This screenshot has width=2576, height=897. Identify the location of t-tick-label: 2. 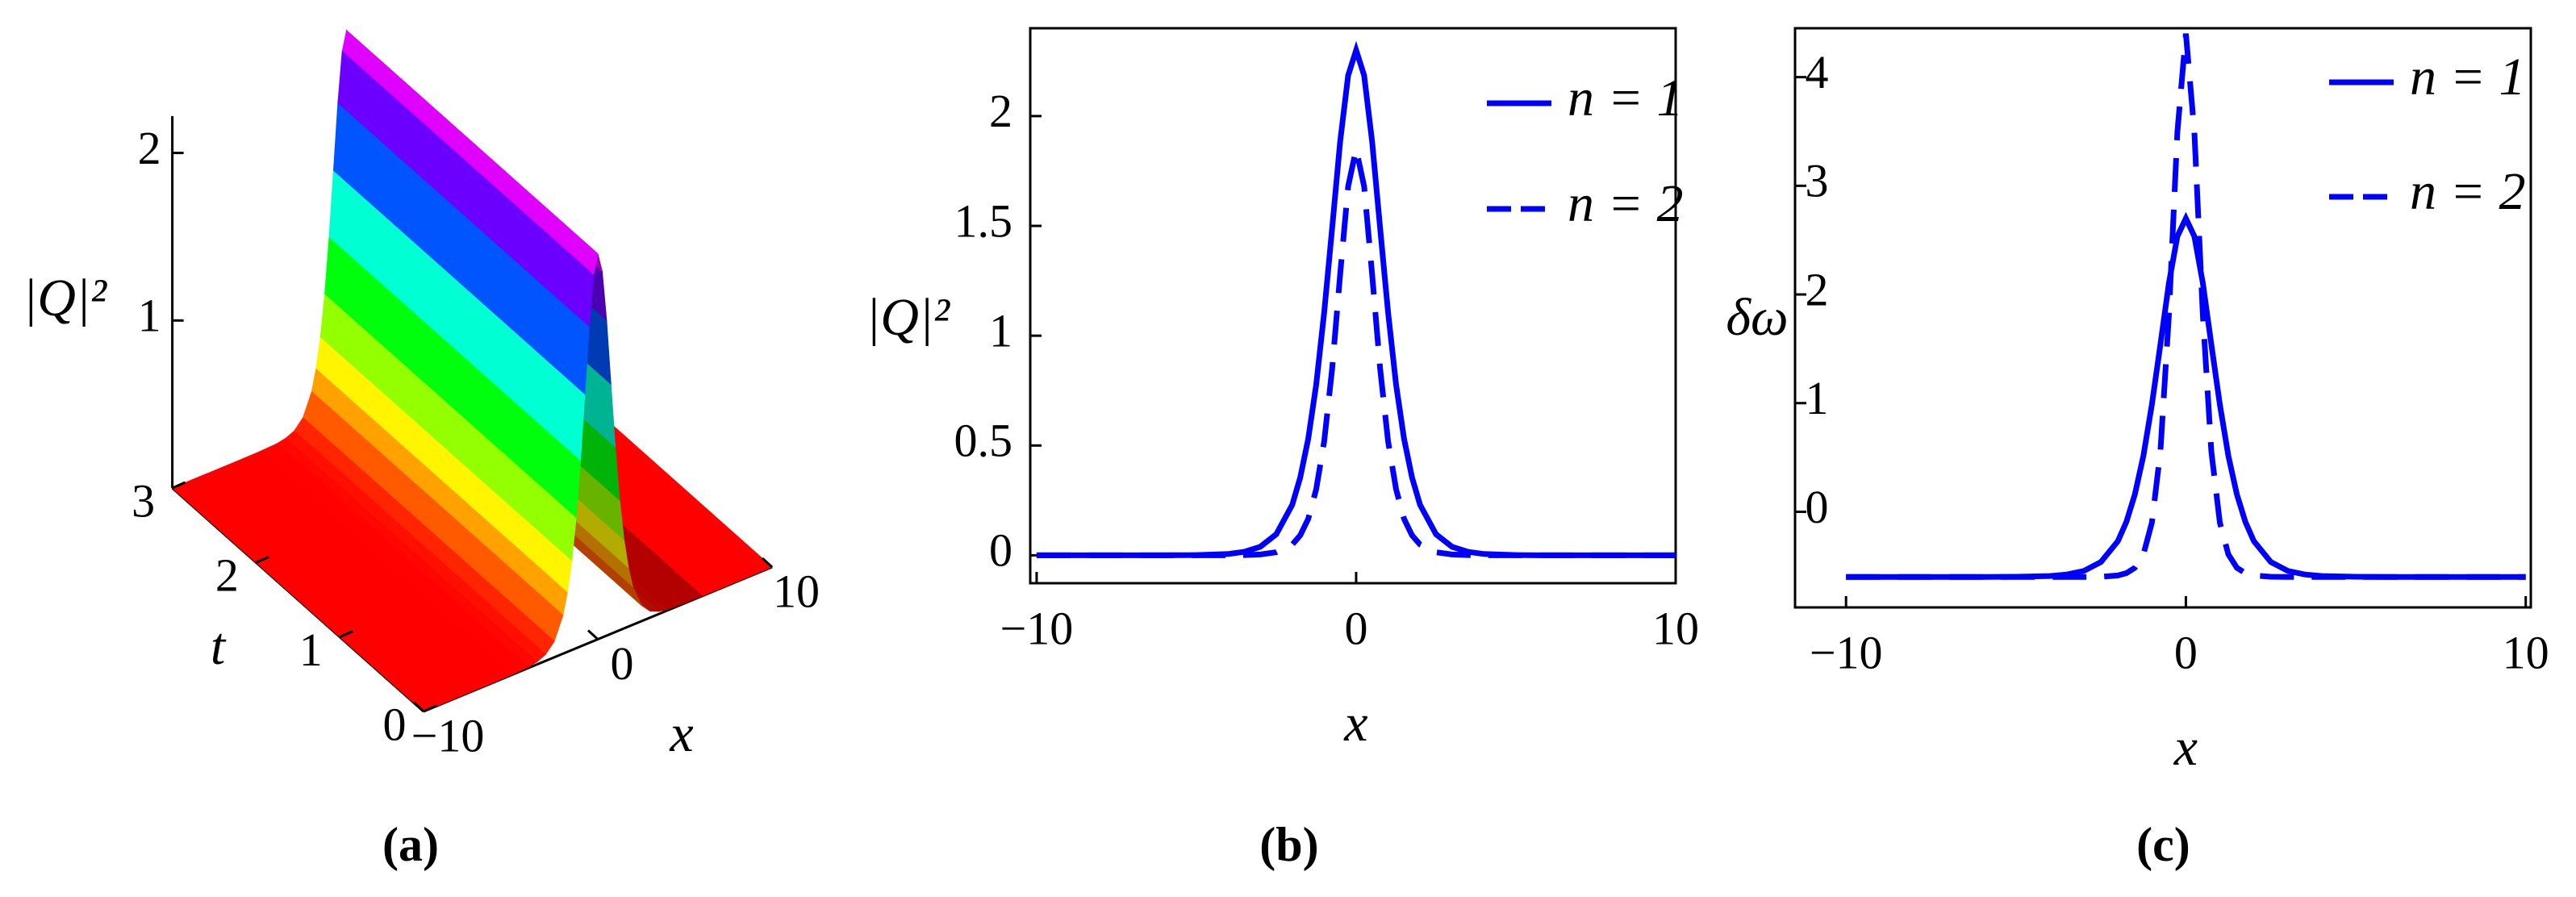
(227, 575).